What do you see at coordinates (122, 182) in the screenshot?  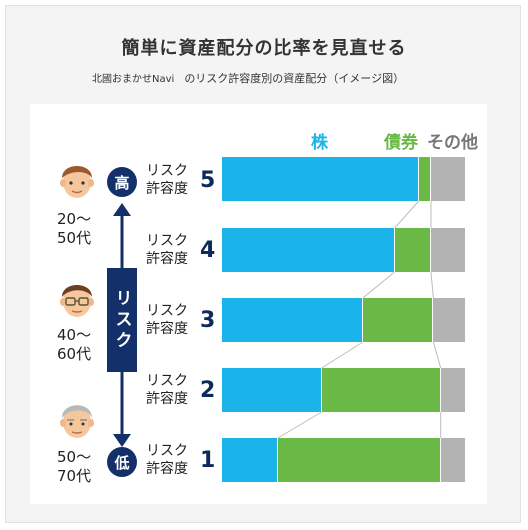 I see `high-risk-badge: 高` at bounding box center [122, 182].